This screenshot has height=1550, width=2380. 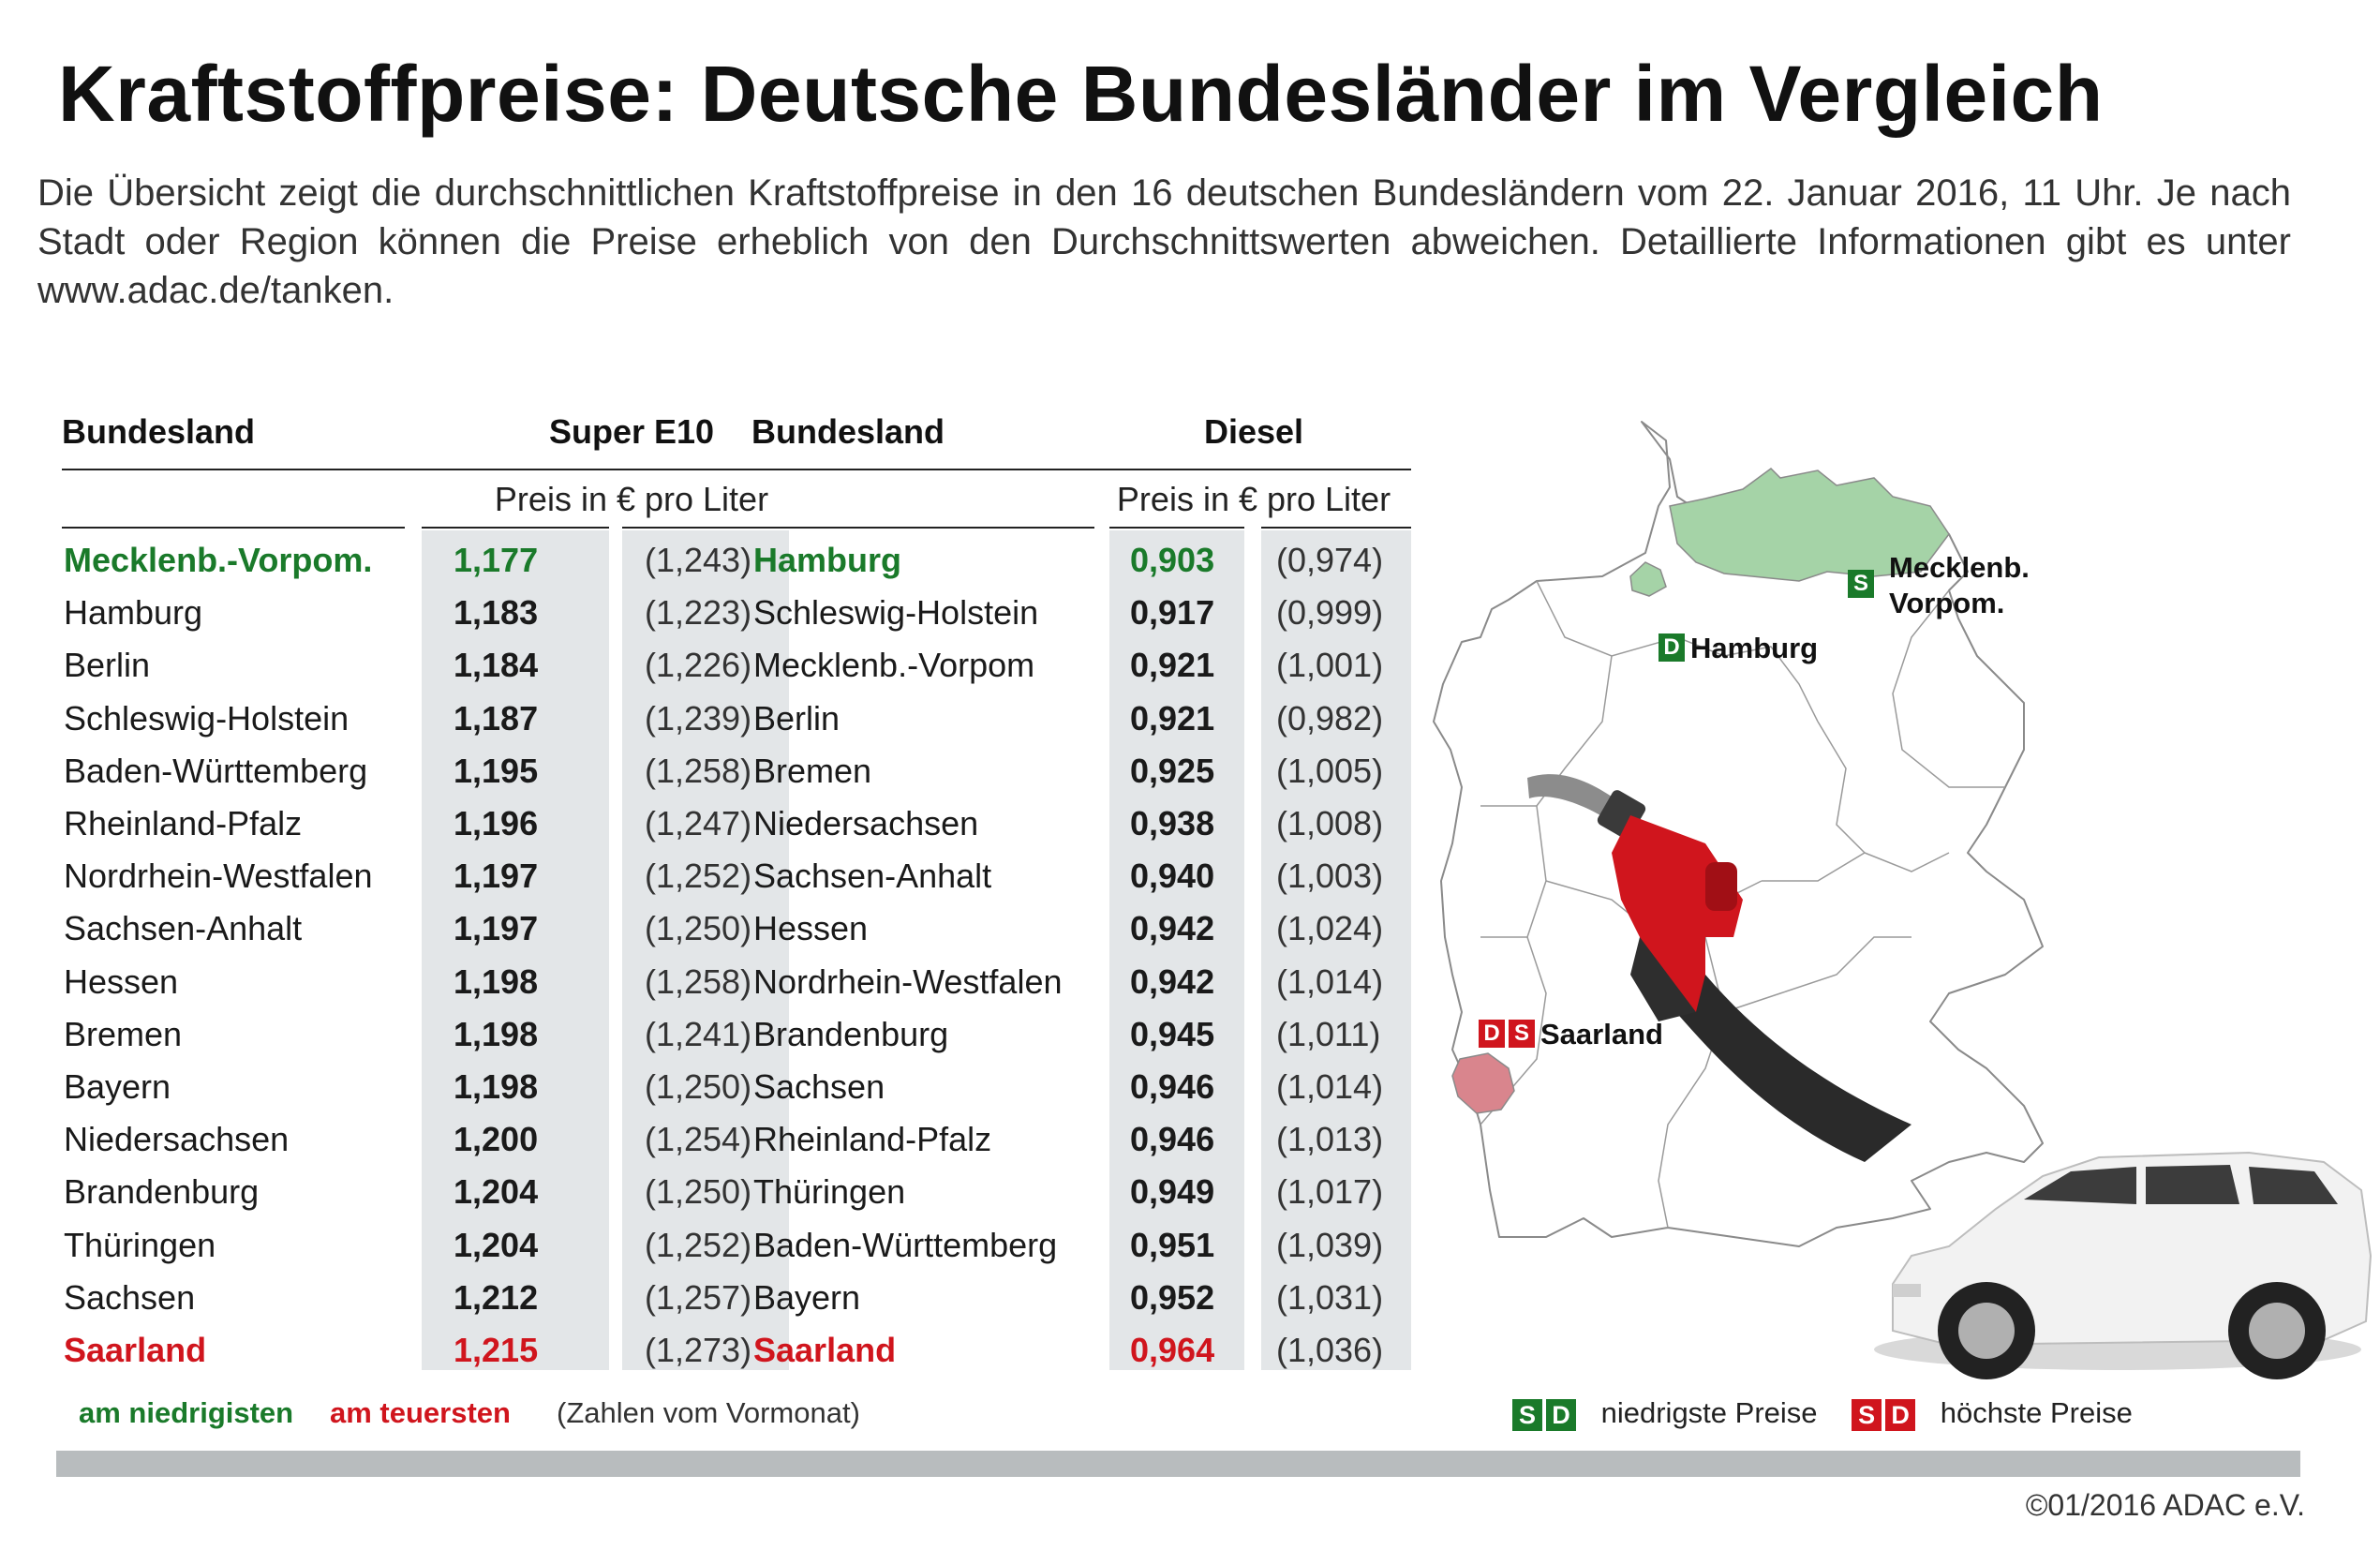 I want to click on state-name: Schleswig-Holstein, so click(x=207, y=718).